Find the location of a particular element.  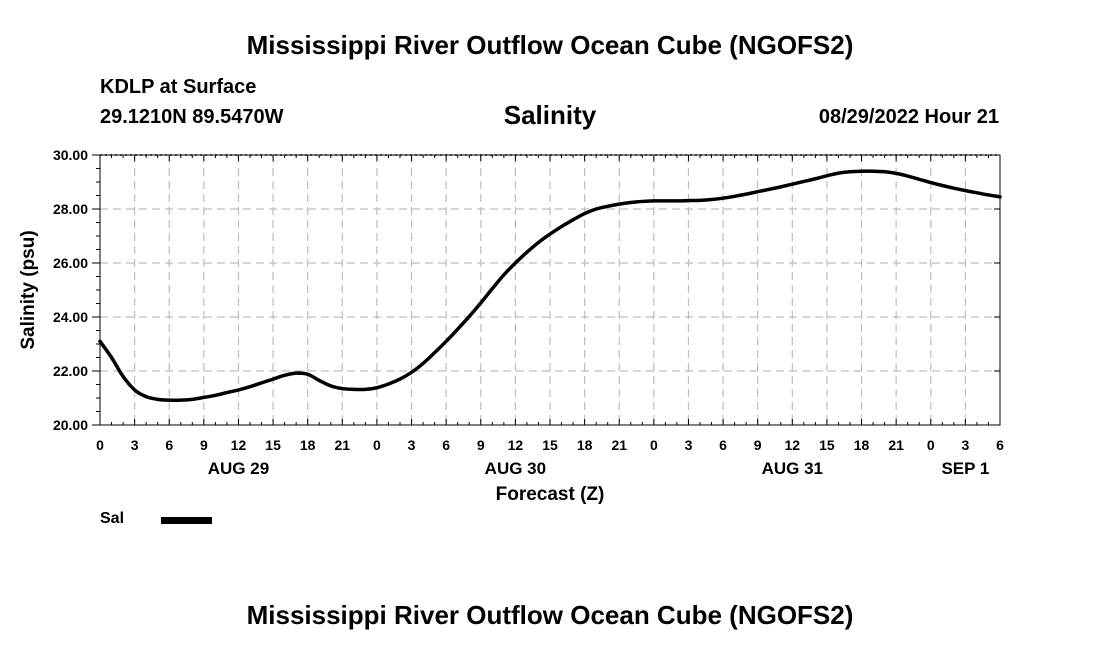

y-tick-label: 22.00 is located at coordinates (70, 371).